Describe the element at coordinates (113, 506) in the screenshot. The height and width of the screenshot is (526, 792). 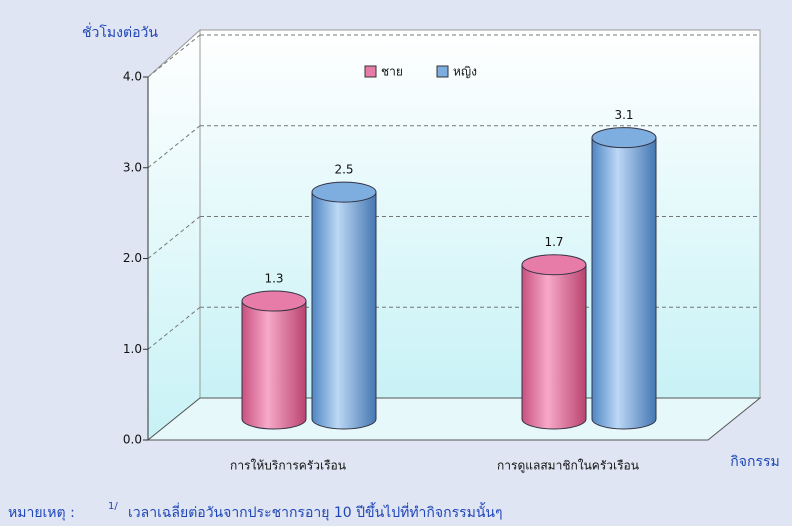
I see `note-superscript: 1/` at that location.